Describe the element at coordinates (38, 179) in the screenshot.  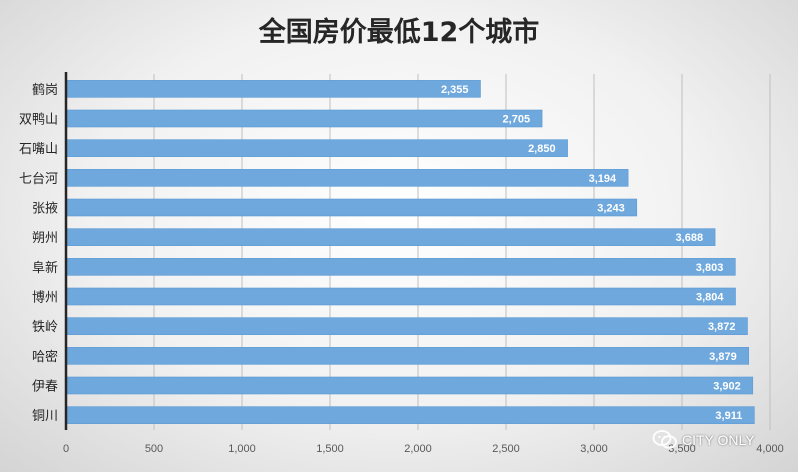
I see `category-label: 七台河` at that location.